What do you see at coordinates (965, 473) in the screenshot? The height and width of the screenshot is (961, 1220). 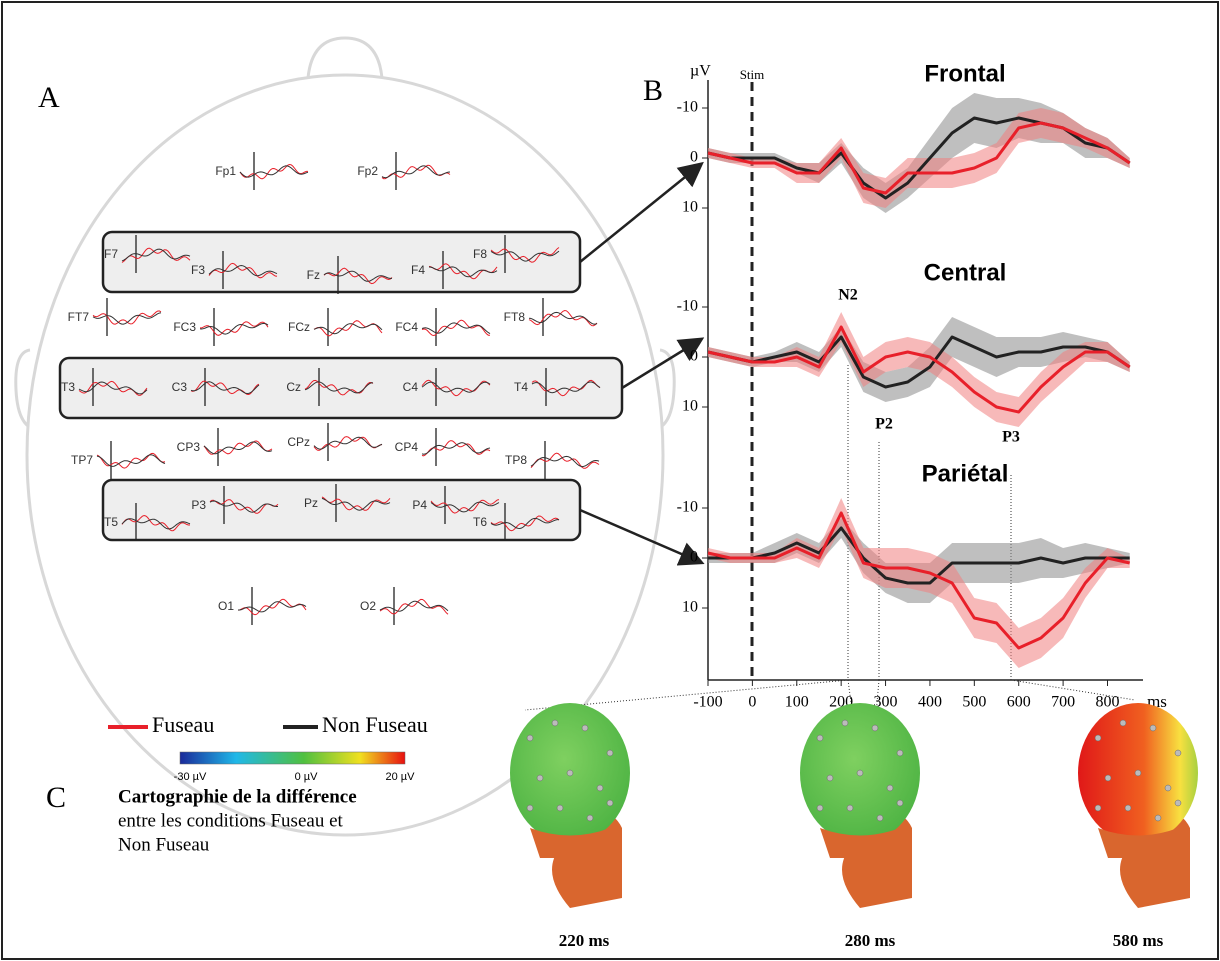 I see `chart-title: Pariétal` at bounding box center [965, 473].